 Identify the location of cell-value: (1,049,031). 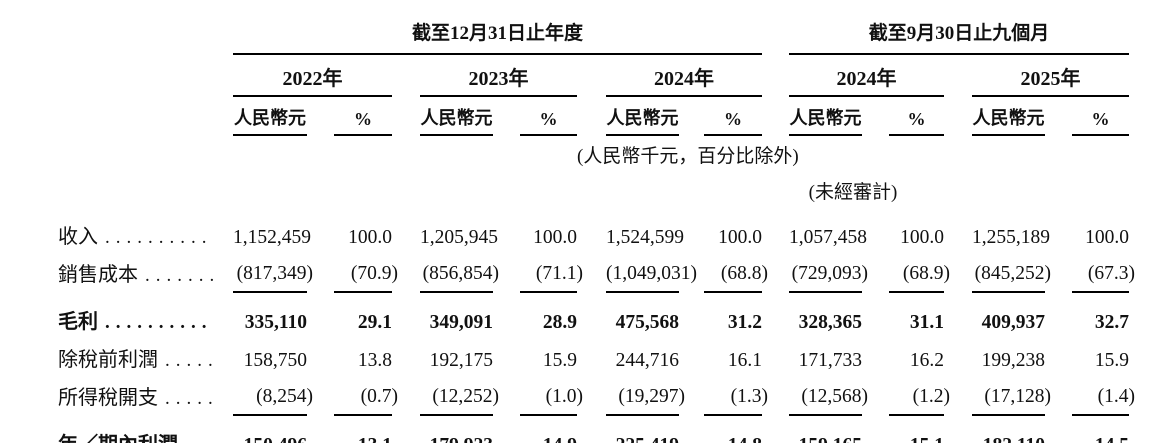
(651, 273).